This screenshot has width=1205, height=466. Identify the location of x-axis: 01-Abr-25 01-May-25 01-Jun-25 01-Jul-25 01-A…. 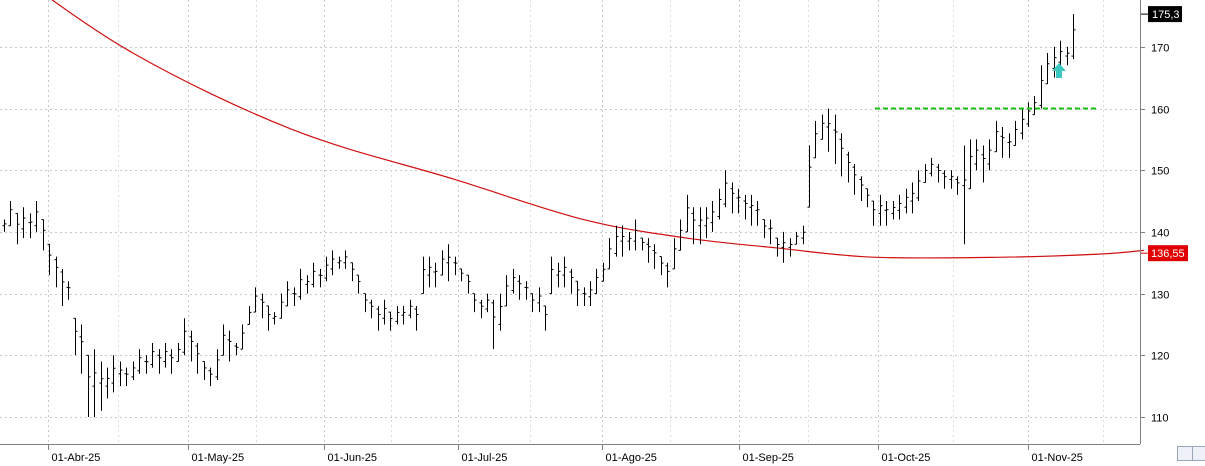
(565, 454).